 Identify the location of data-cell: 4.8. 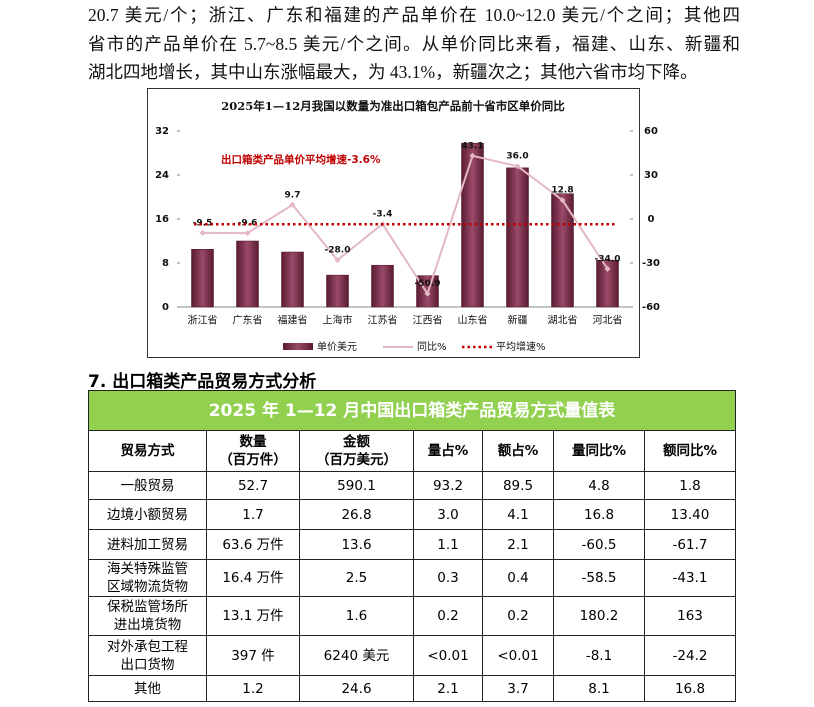
(599, 485).